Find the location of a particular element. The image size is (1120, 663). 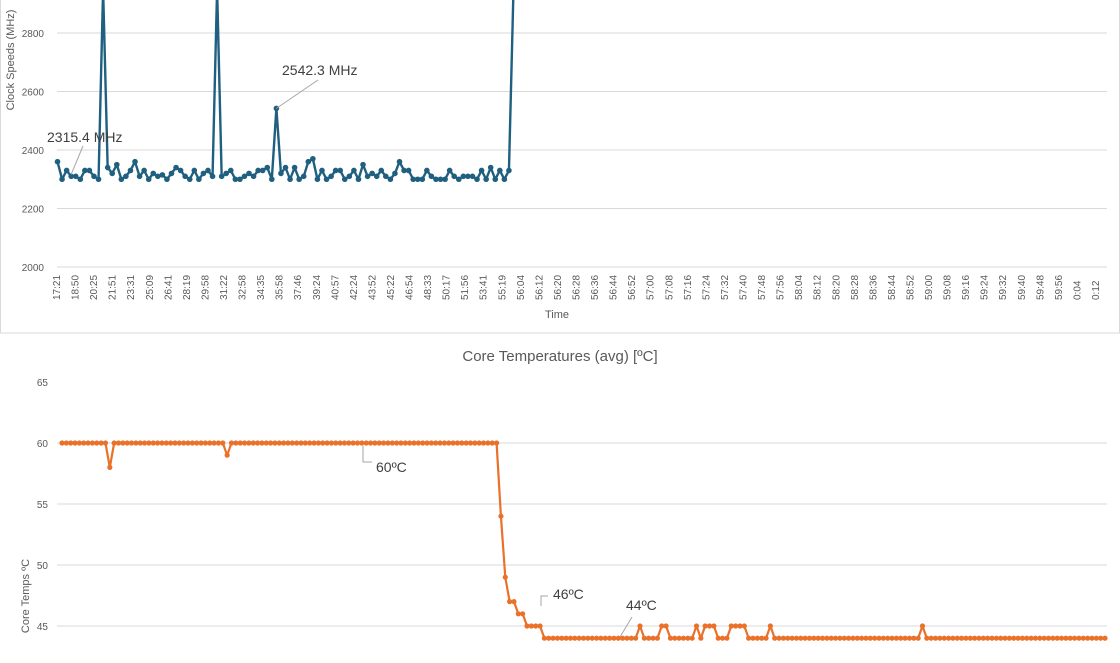

y-tick-label: 2400 is located at coordinates (33, 151).